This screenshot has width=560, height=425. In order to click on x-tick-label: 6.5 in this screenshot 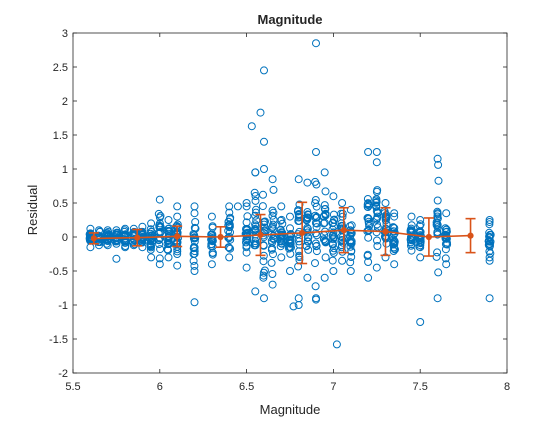, I will do `click(246, 387)`.